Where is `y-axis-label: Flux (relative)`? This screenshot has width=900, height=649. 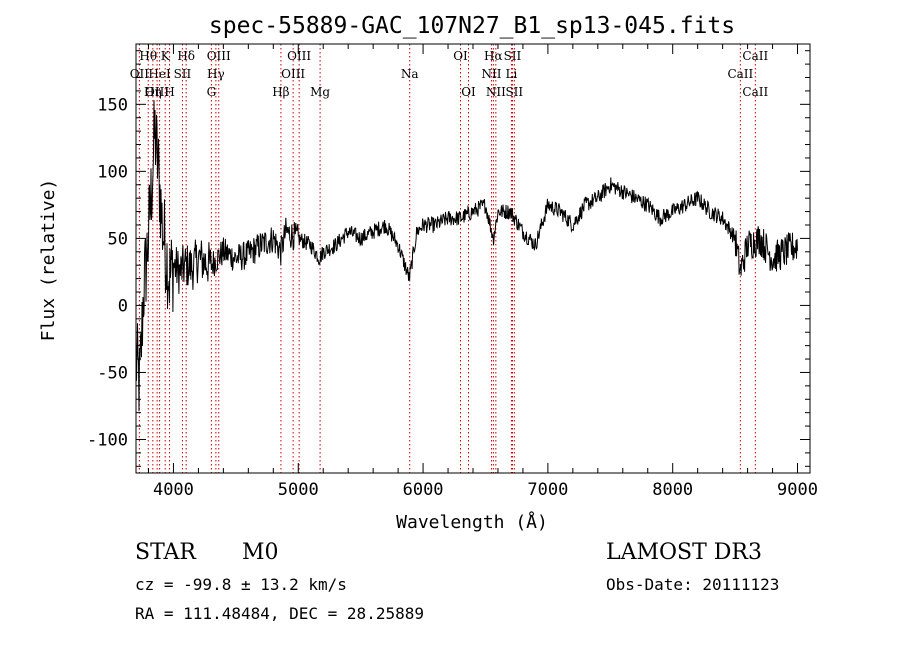 y-axis-label: Flux (relative) is located at coordinates (48, 260).